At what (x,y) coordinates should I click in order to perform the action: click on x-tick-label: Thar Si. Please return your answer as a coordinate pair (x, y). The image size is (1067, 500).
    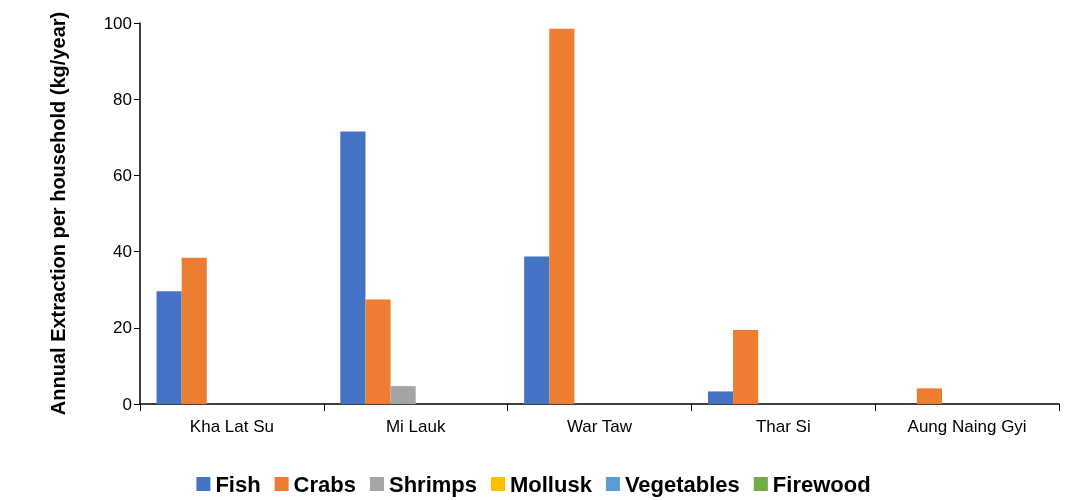
    Looking at the image, I should click on (783, 426).